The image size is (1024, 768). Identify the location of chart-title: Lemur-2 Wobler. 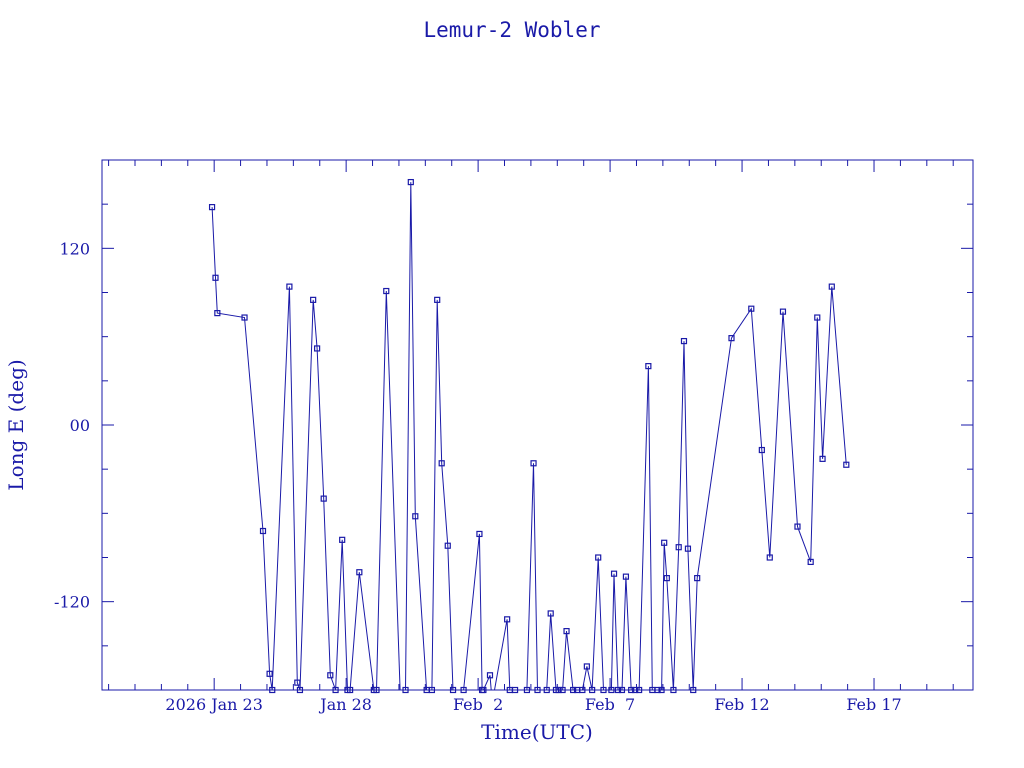
(511, 30).